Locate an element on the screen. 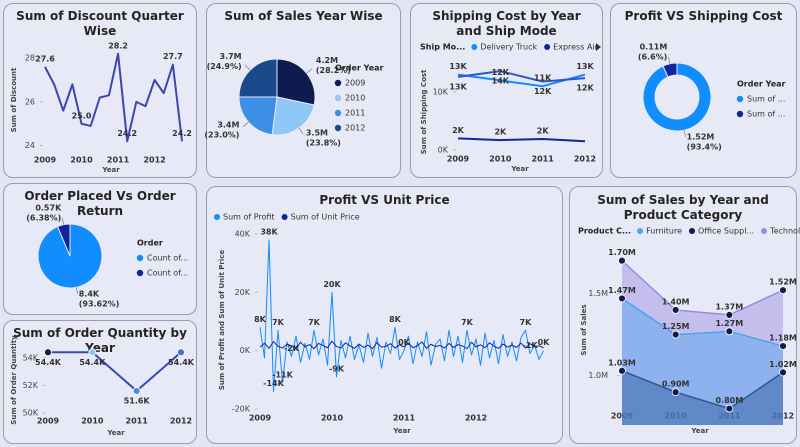 The height and width of the screenshot is (447, 800). y-tick-label: 0K is located at coordinates (245, 350).